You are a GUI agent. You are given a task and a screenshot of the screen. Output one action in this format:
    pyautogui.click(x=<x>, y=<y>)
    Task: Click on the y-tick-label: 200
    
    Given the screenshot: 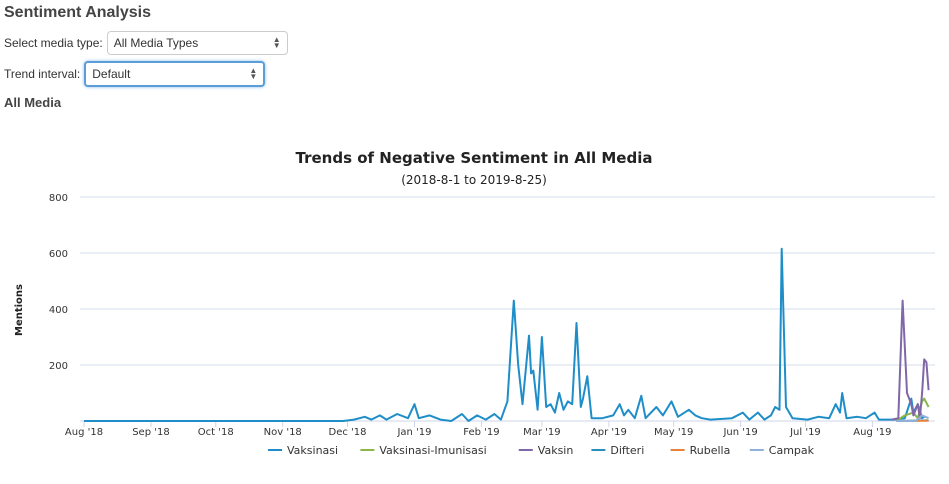 What is the action you would take?
    pyautogui.click(x=58, y=366)
    